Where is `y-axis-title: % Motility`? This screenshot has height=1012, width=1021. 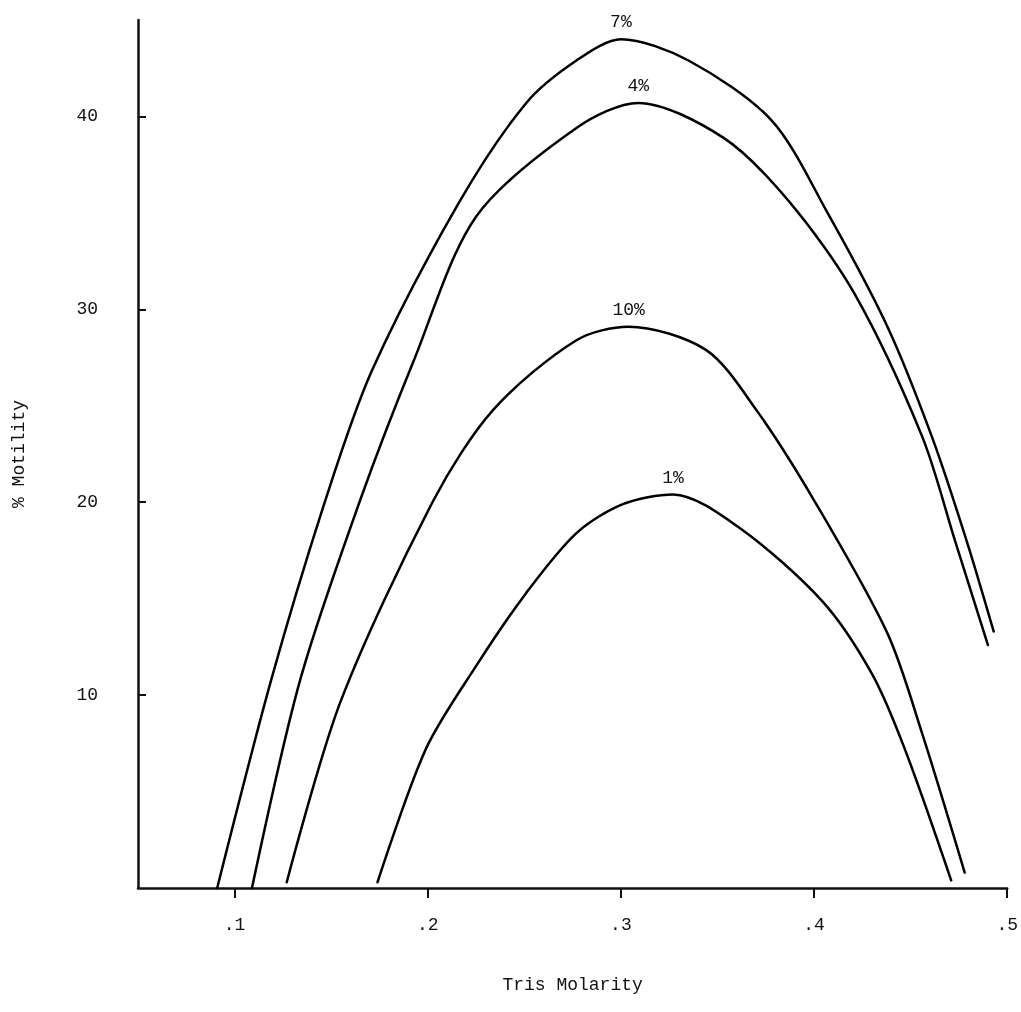
y-axis-title: % Motility is located at coordinates (19, 454).